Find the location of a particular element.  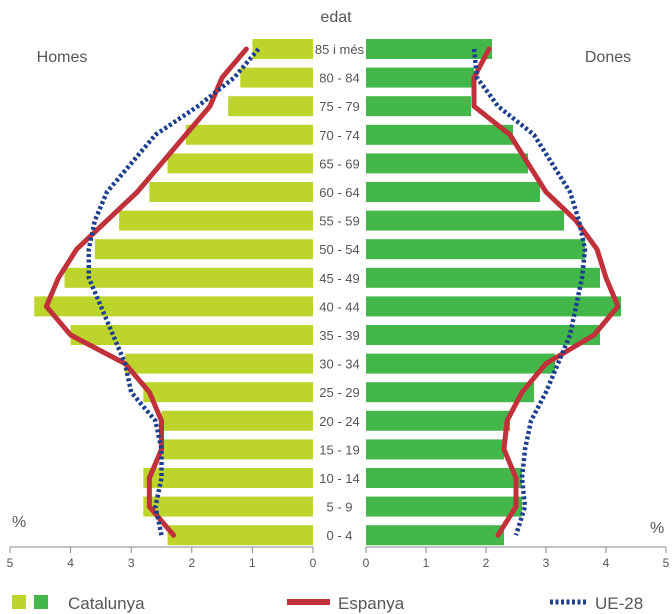

age-label-10-14: 10 - 14 is located at coordinates (339, 478).